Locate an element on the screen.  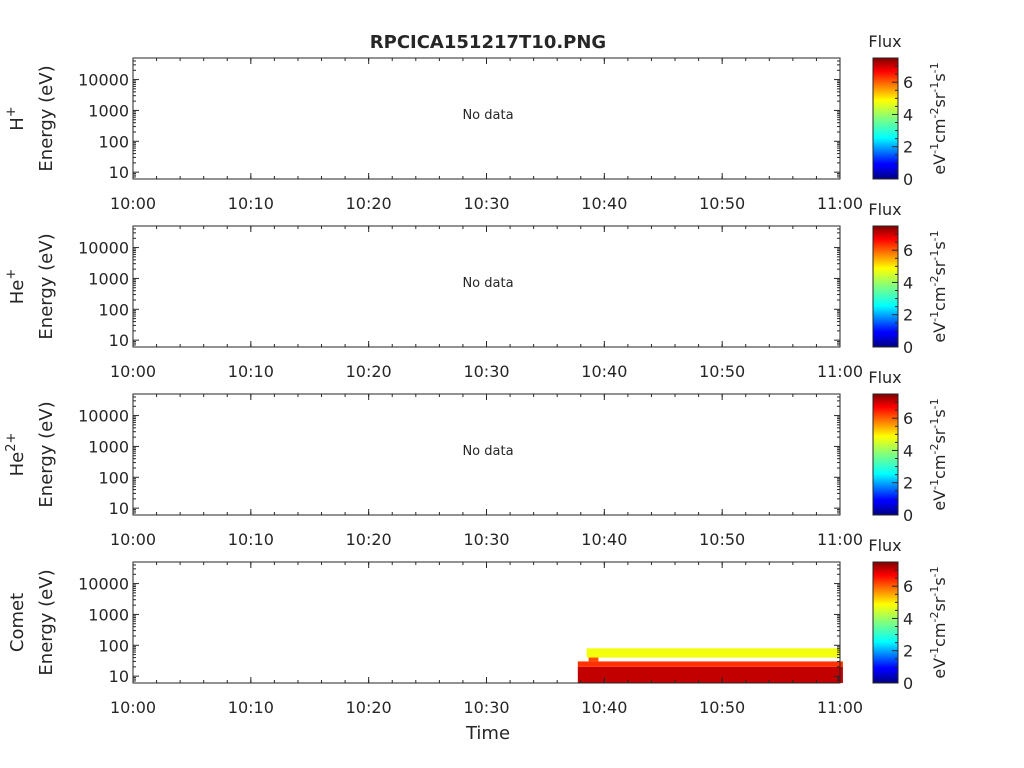
species-label: He2+ is located at coordinates (16, 455).